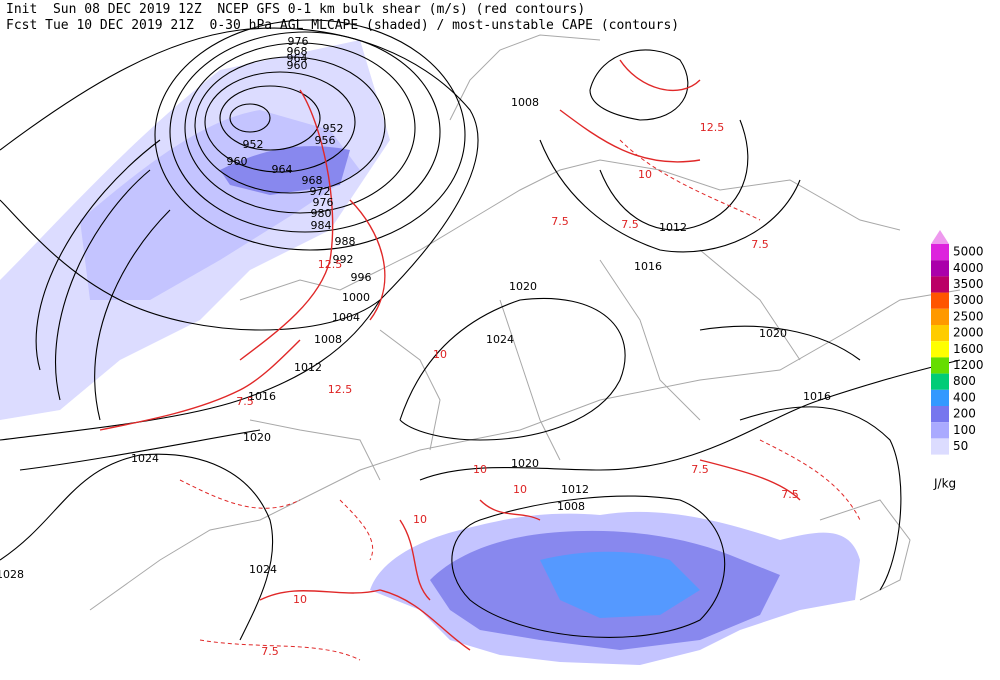 The image size is (1000, 680). I want to click on legend-label: 1200, so click(968, 365).